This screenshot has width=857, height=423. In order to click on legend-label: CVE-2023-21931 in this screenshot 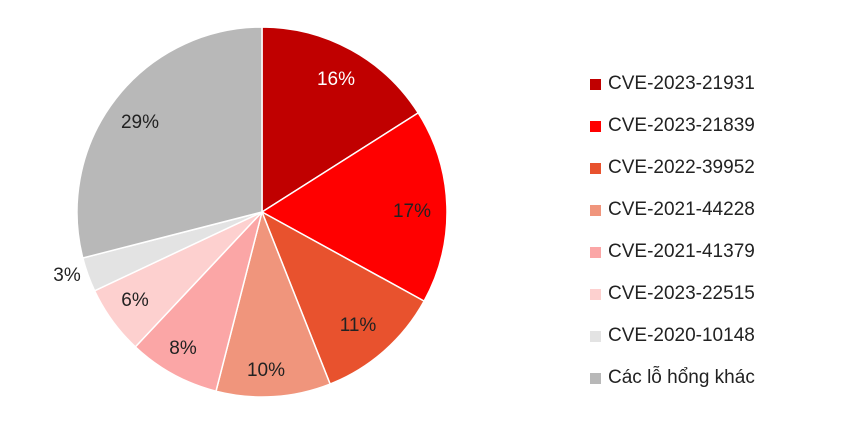, I will do `click(681, 83)`.